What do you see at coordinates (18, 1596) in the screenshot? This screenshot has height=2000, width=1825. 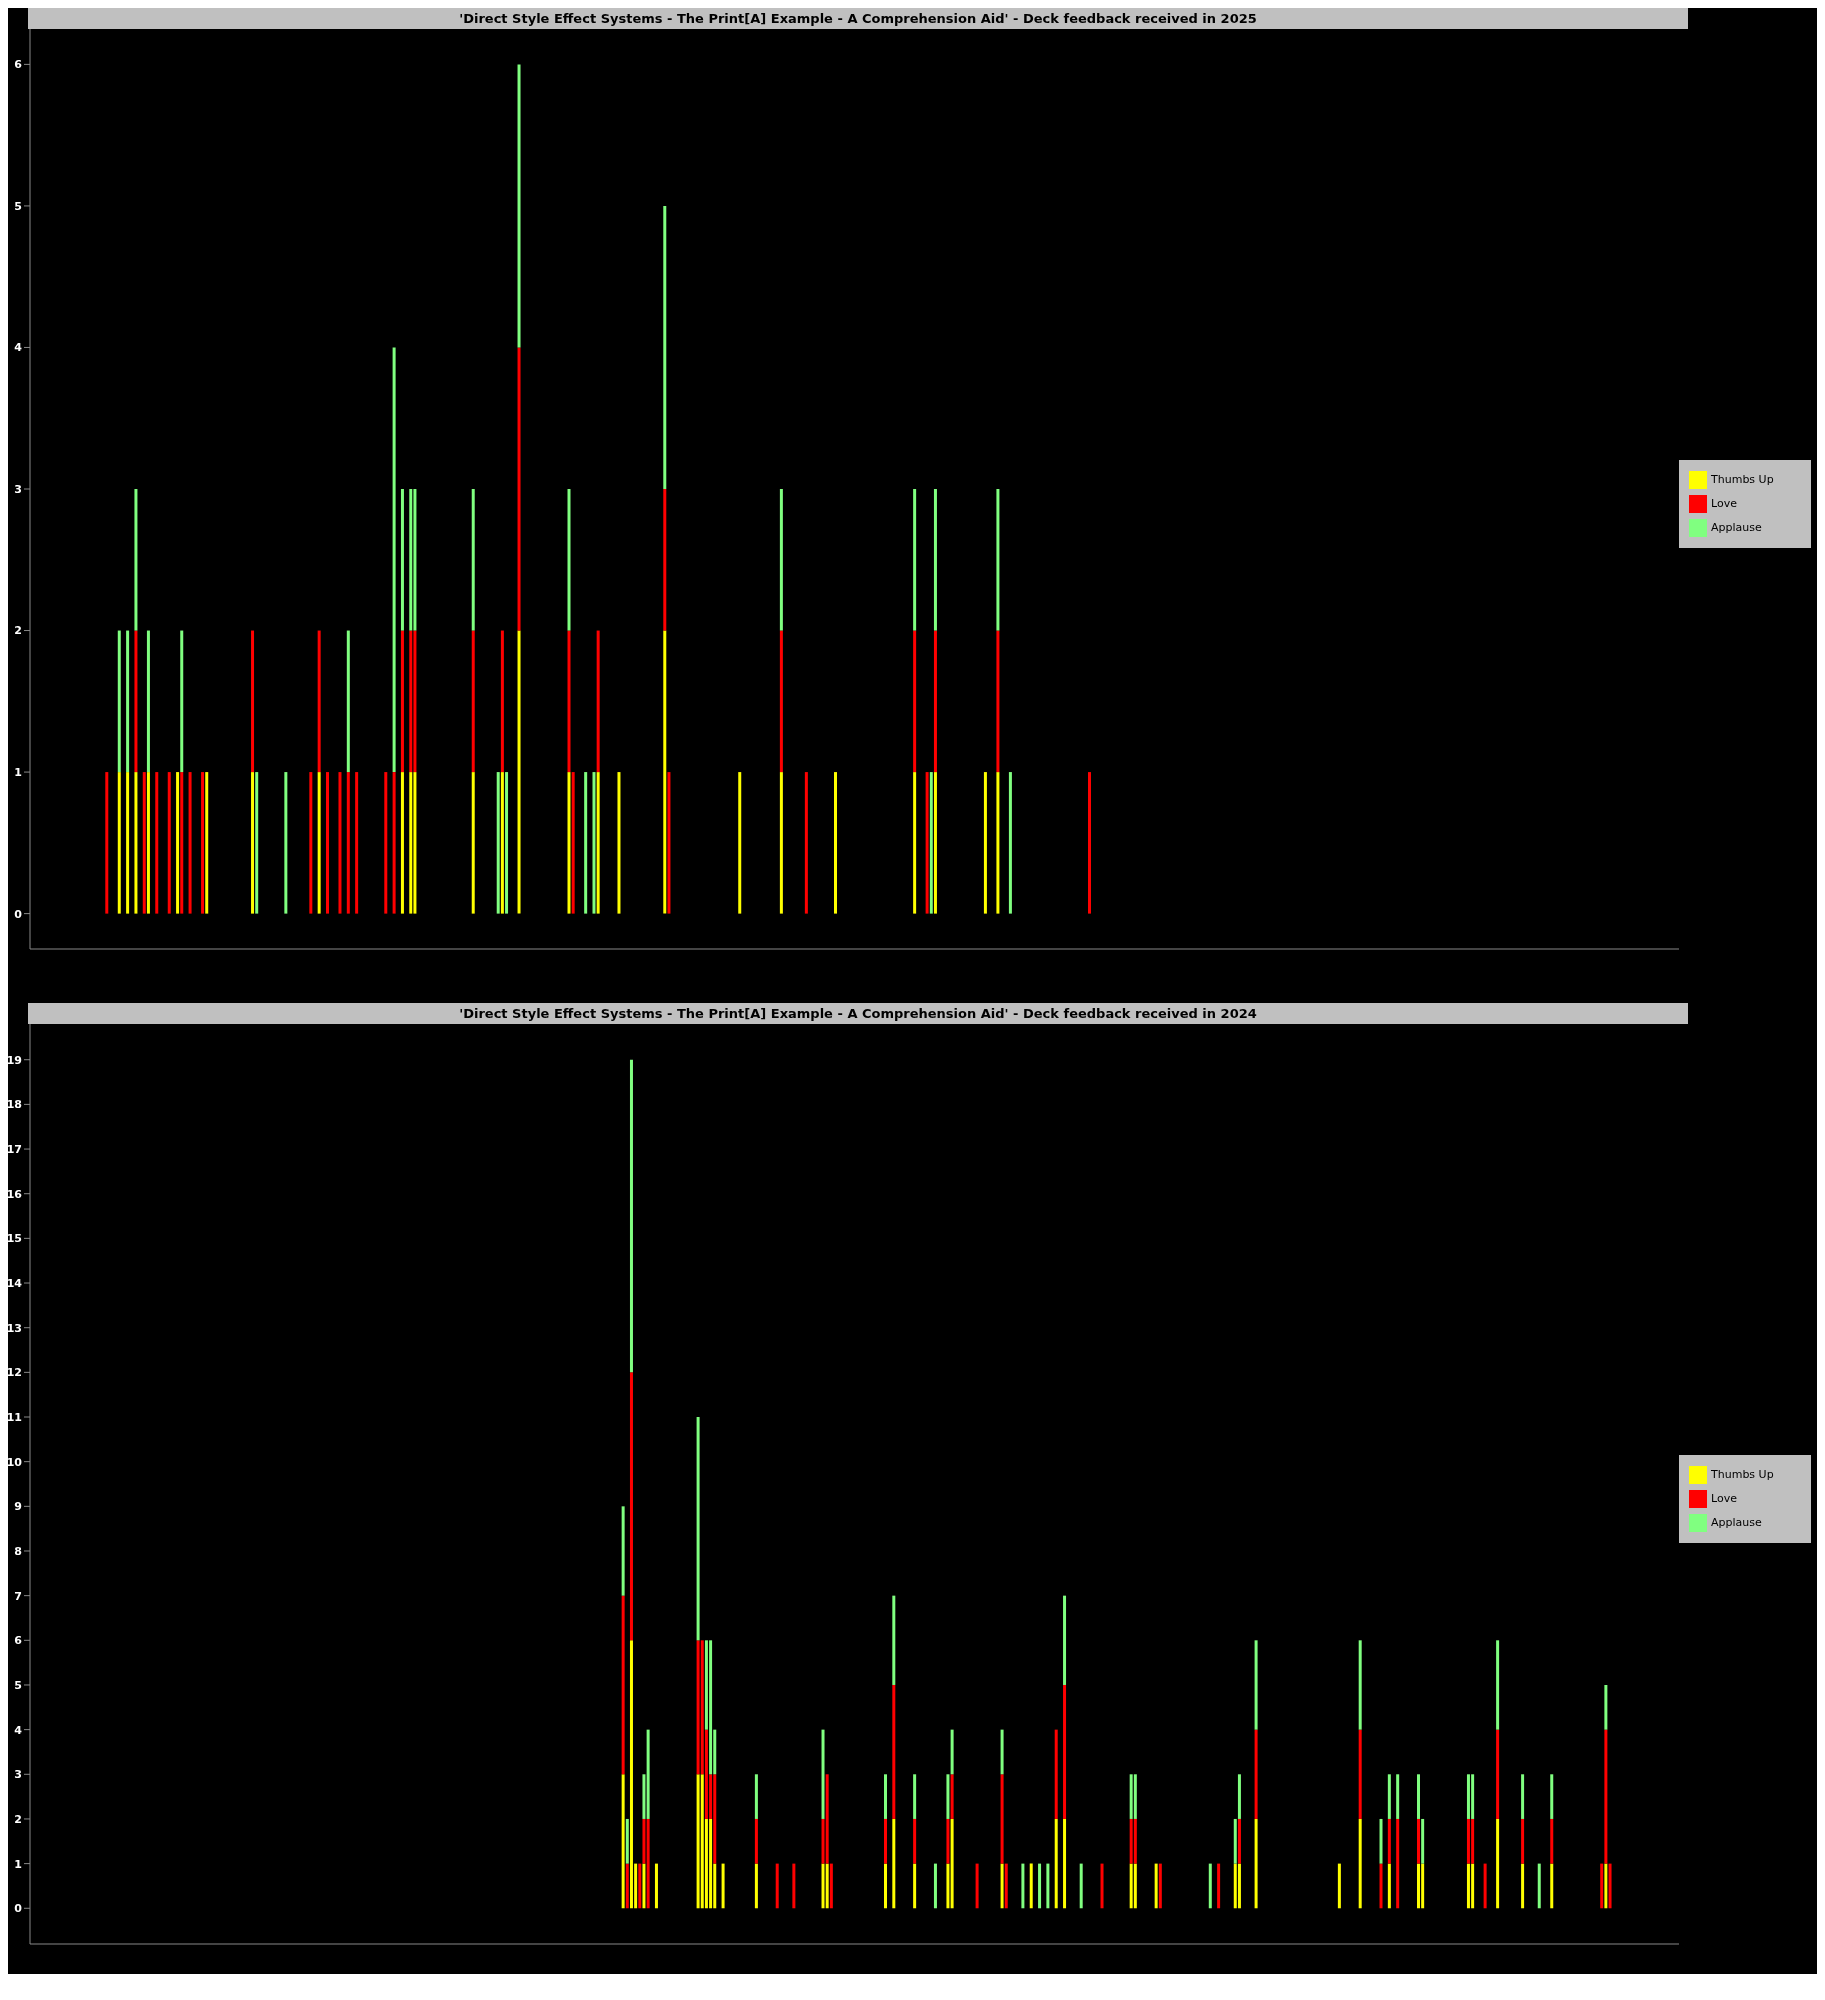 I see `y-tick-label: 7` at bounding box center [18, 1596].